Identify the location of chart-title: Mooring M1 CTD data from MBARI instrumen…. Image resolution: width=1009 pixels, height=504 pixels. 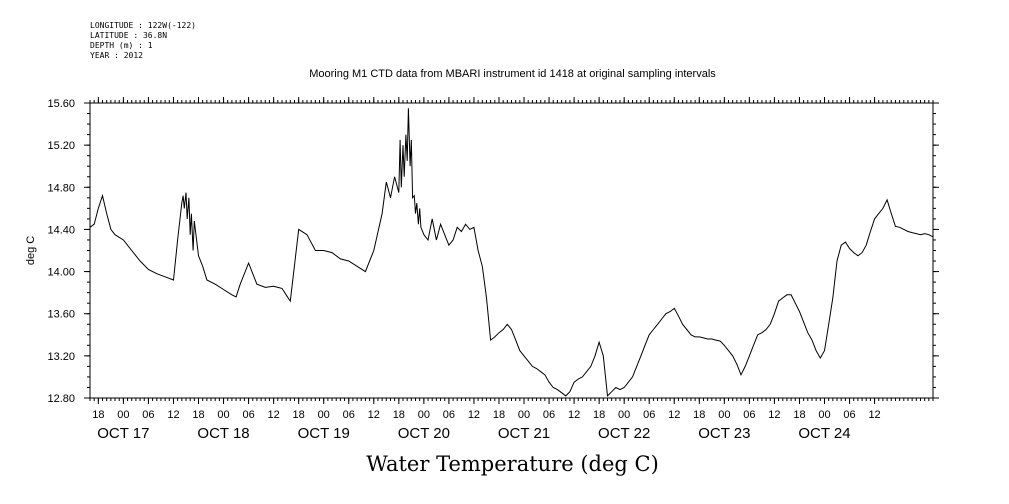
(512, 74).